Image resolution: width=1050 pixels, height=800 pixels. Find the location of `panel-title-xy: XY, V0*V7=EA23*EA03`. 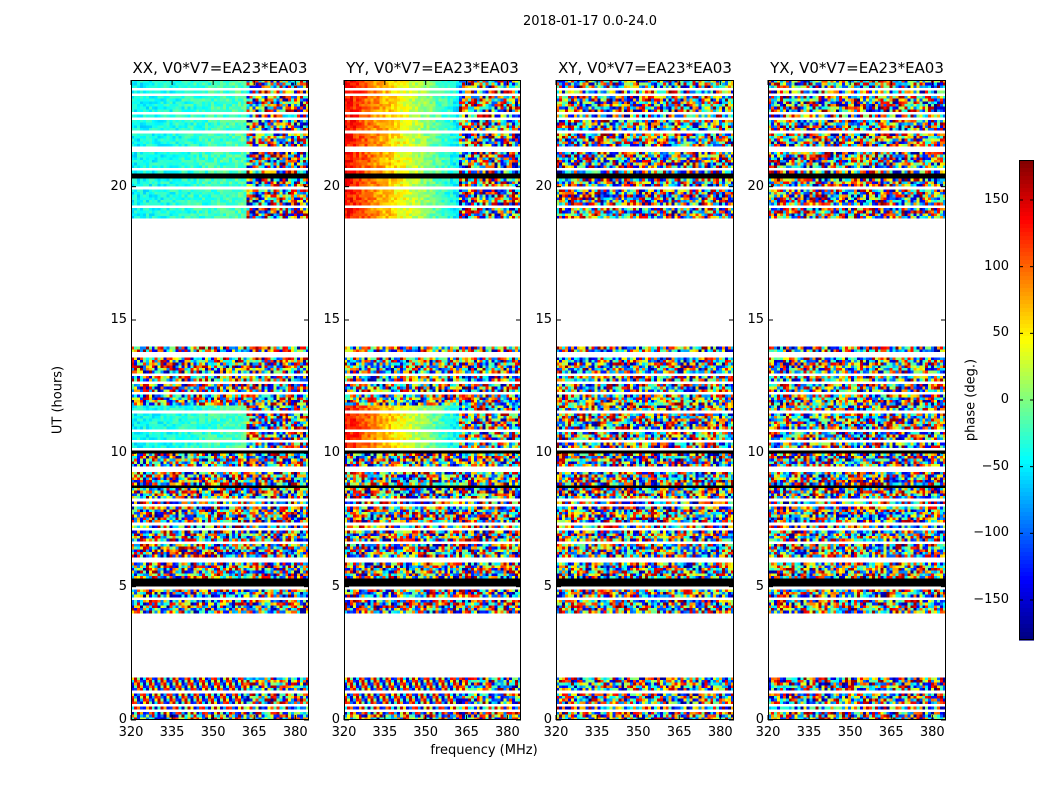

panel-title-xy: XY, V0*V7=EA23*EA03 is located at coordinates (645, 68).